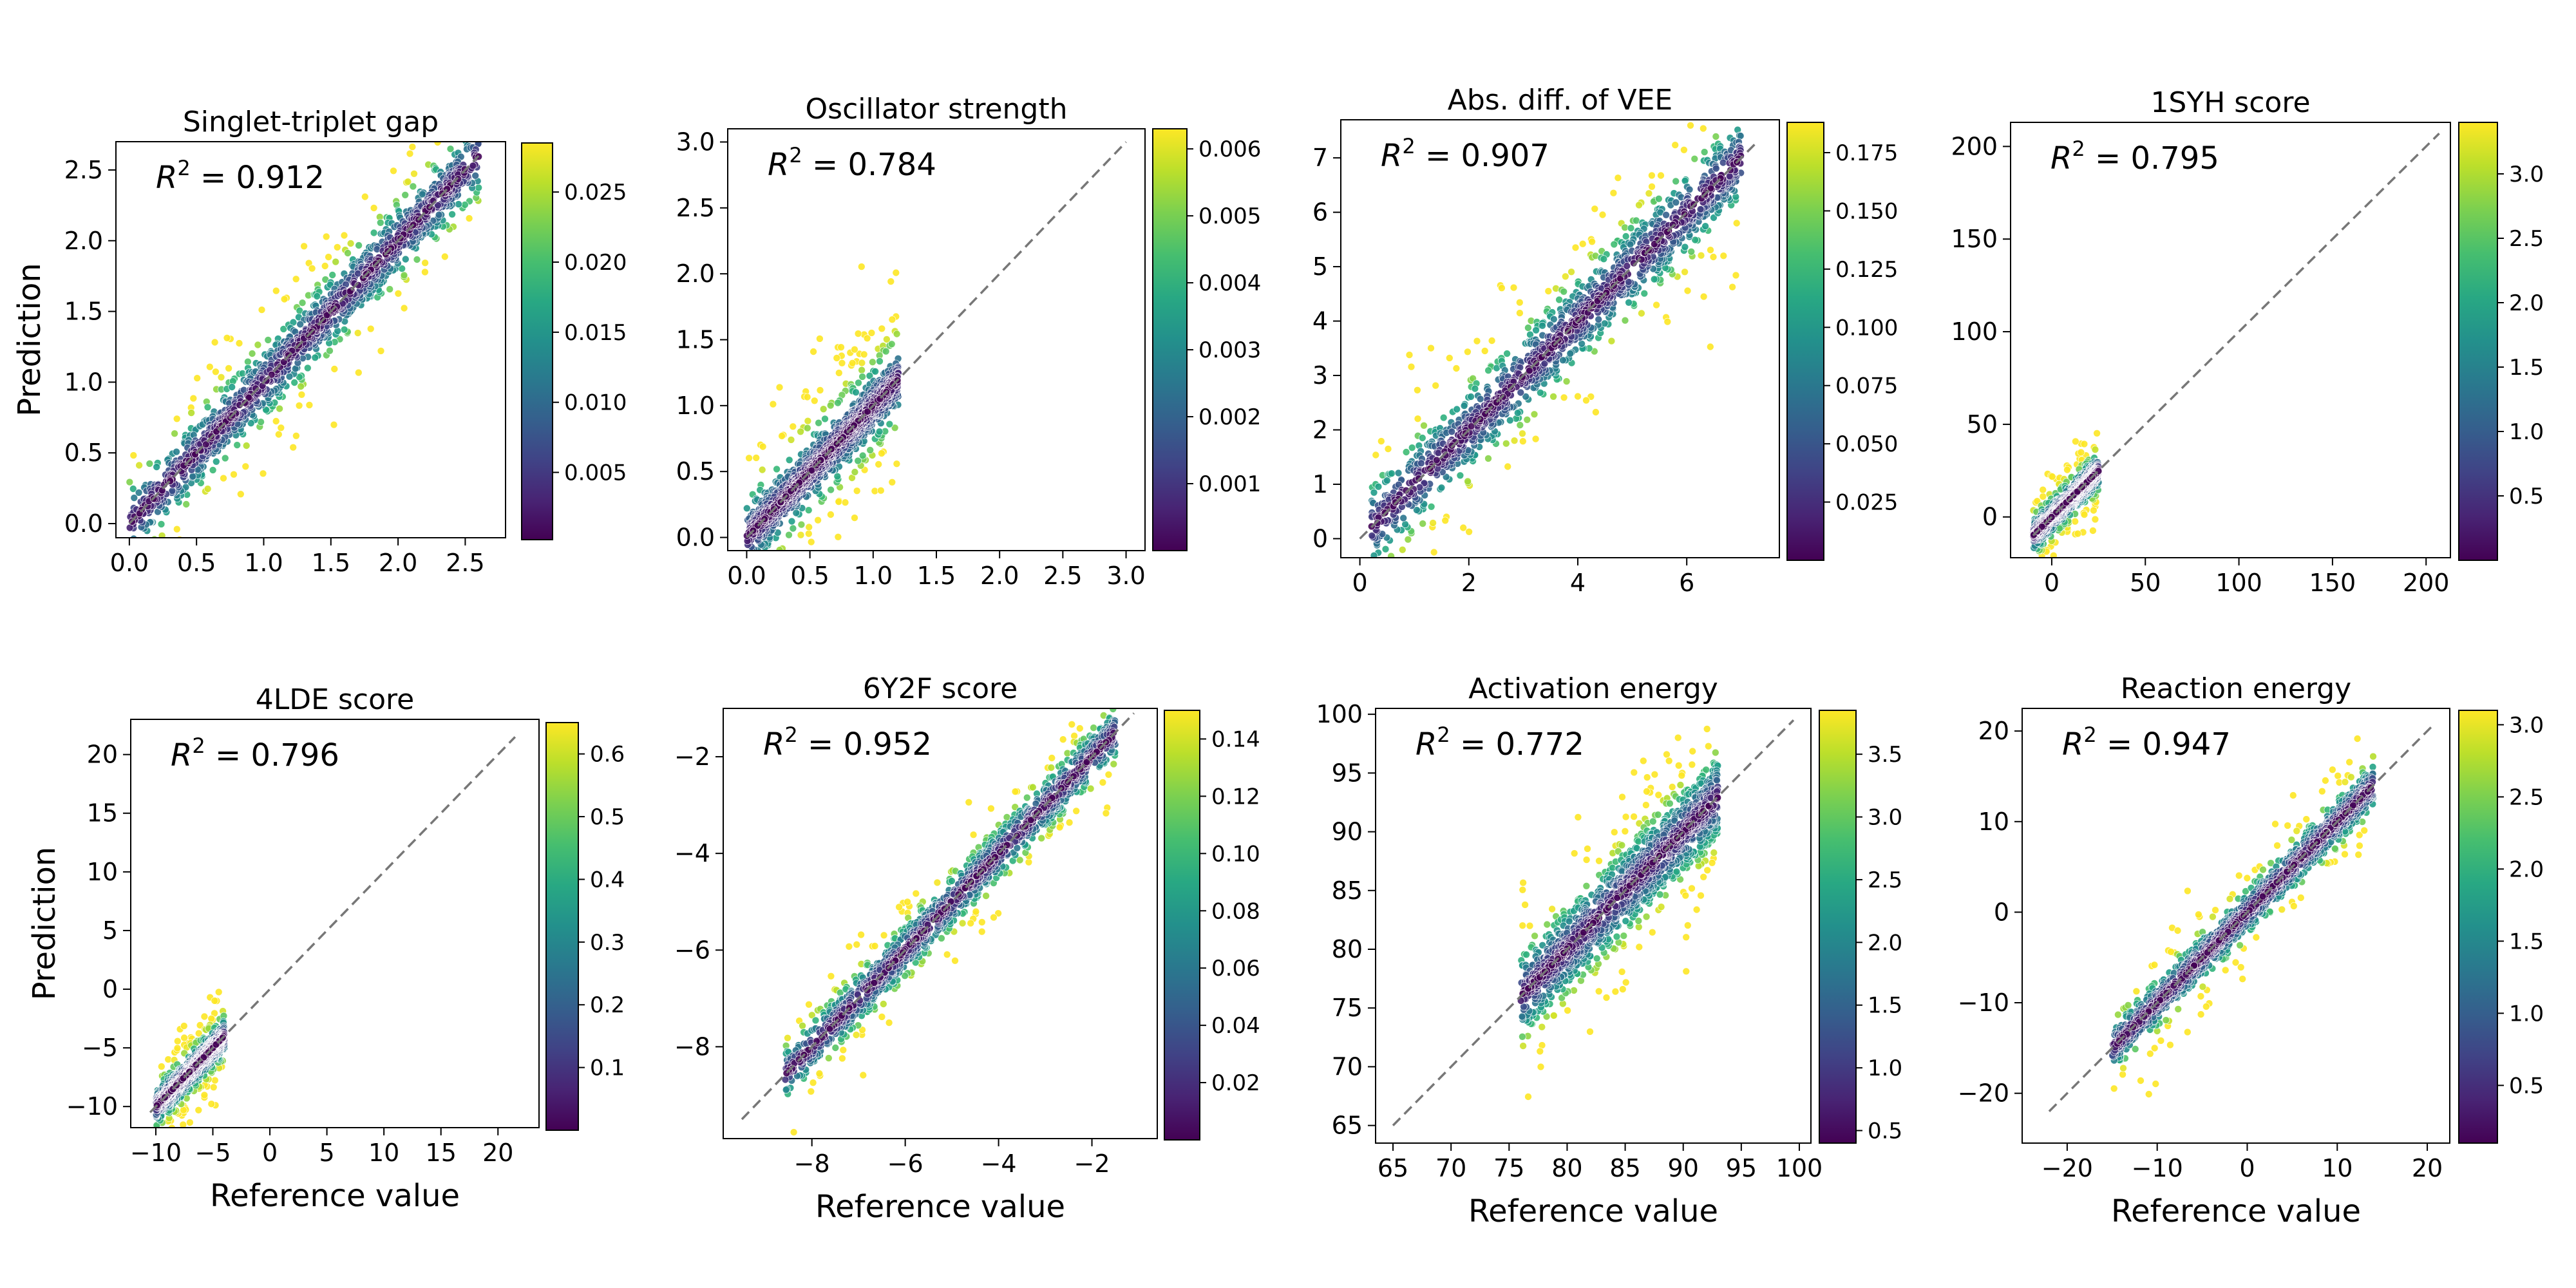 This screenshot has height=1288, width=2576. I want to click on x-tick-label: 1.5, so click(331, 563).